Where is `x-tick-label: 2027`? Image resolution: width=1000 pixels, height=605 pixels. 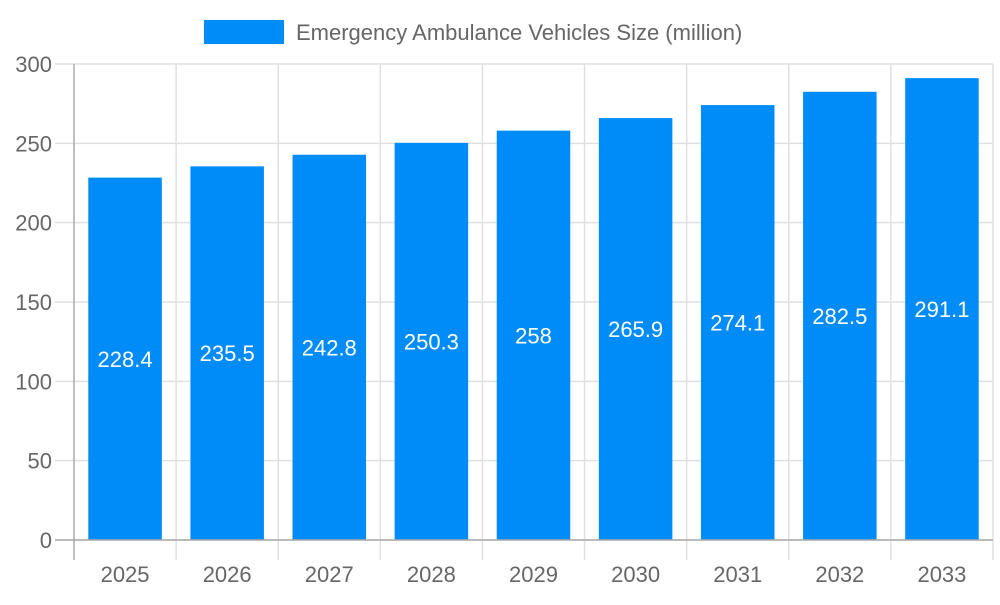
x-tick-label: 2027 is located at coordinates (329, 574).